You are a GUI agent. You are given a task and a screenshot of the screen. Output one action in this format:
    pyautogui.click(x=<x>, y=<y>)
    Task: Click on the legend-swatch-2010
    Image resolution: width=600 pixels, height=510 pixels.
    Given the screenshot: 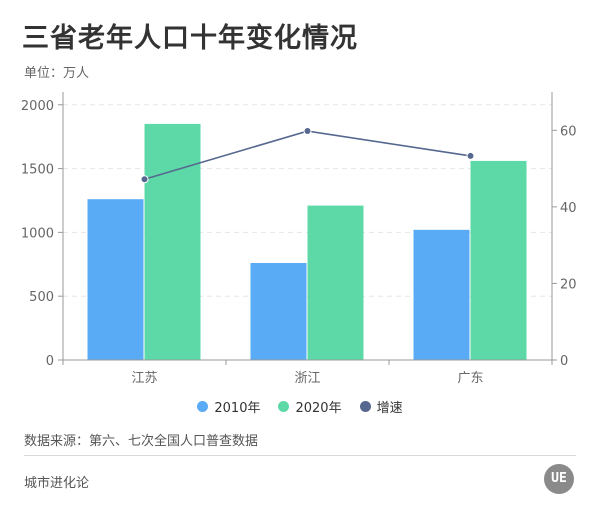 What is the action you would take?
    pyautogui.click(x=203, y=406)
    